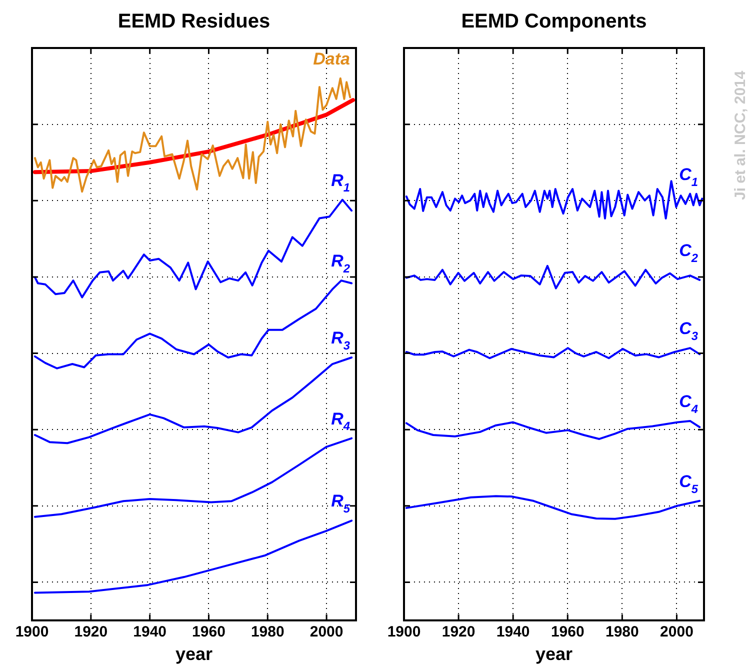  I want to click on chart-title: EEMD Residues, so click(194, 21).